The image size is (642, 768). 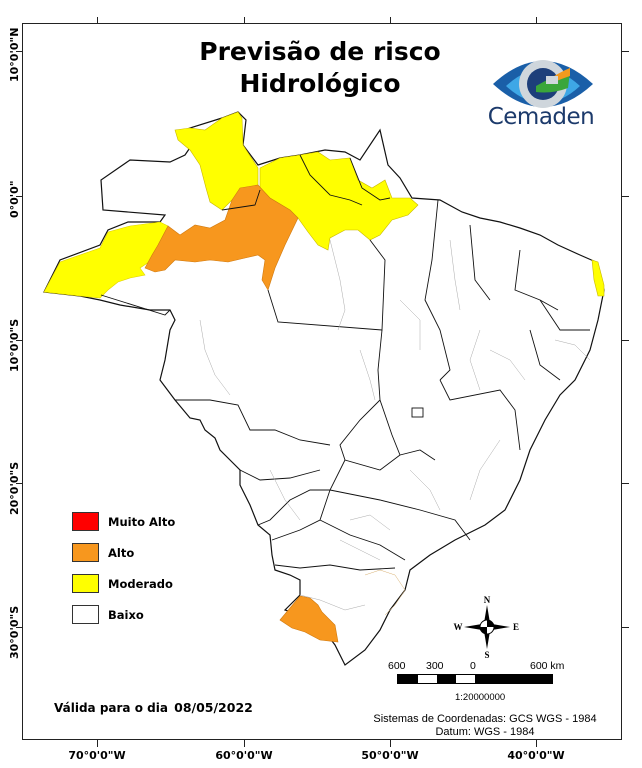 I want to click on legend: Muito Alto Alto Moderado Baixo, so click(x=123, y=568).